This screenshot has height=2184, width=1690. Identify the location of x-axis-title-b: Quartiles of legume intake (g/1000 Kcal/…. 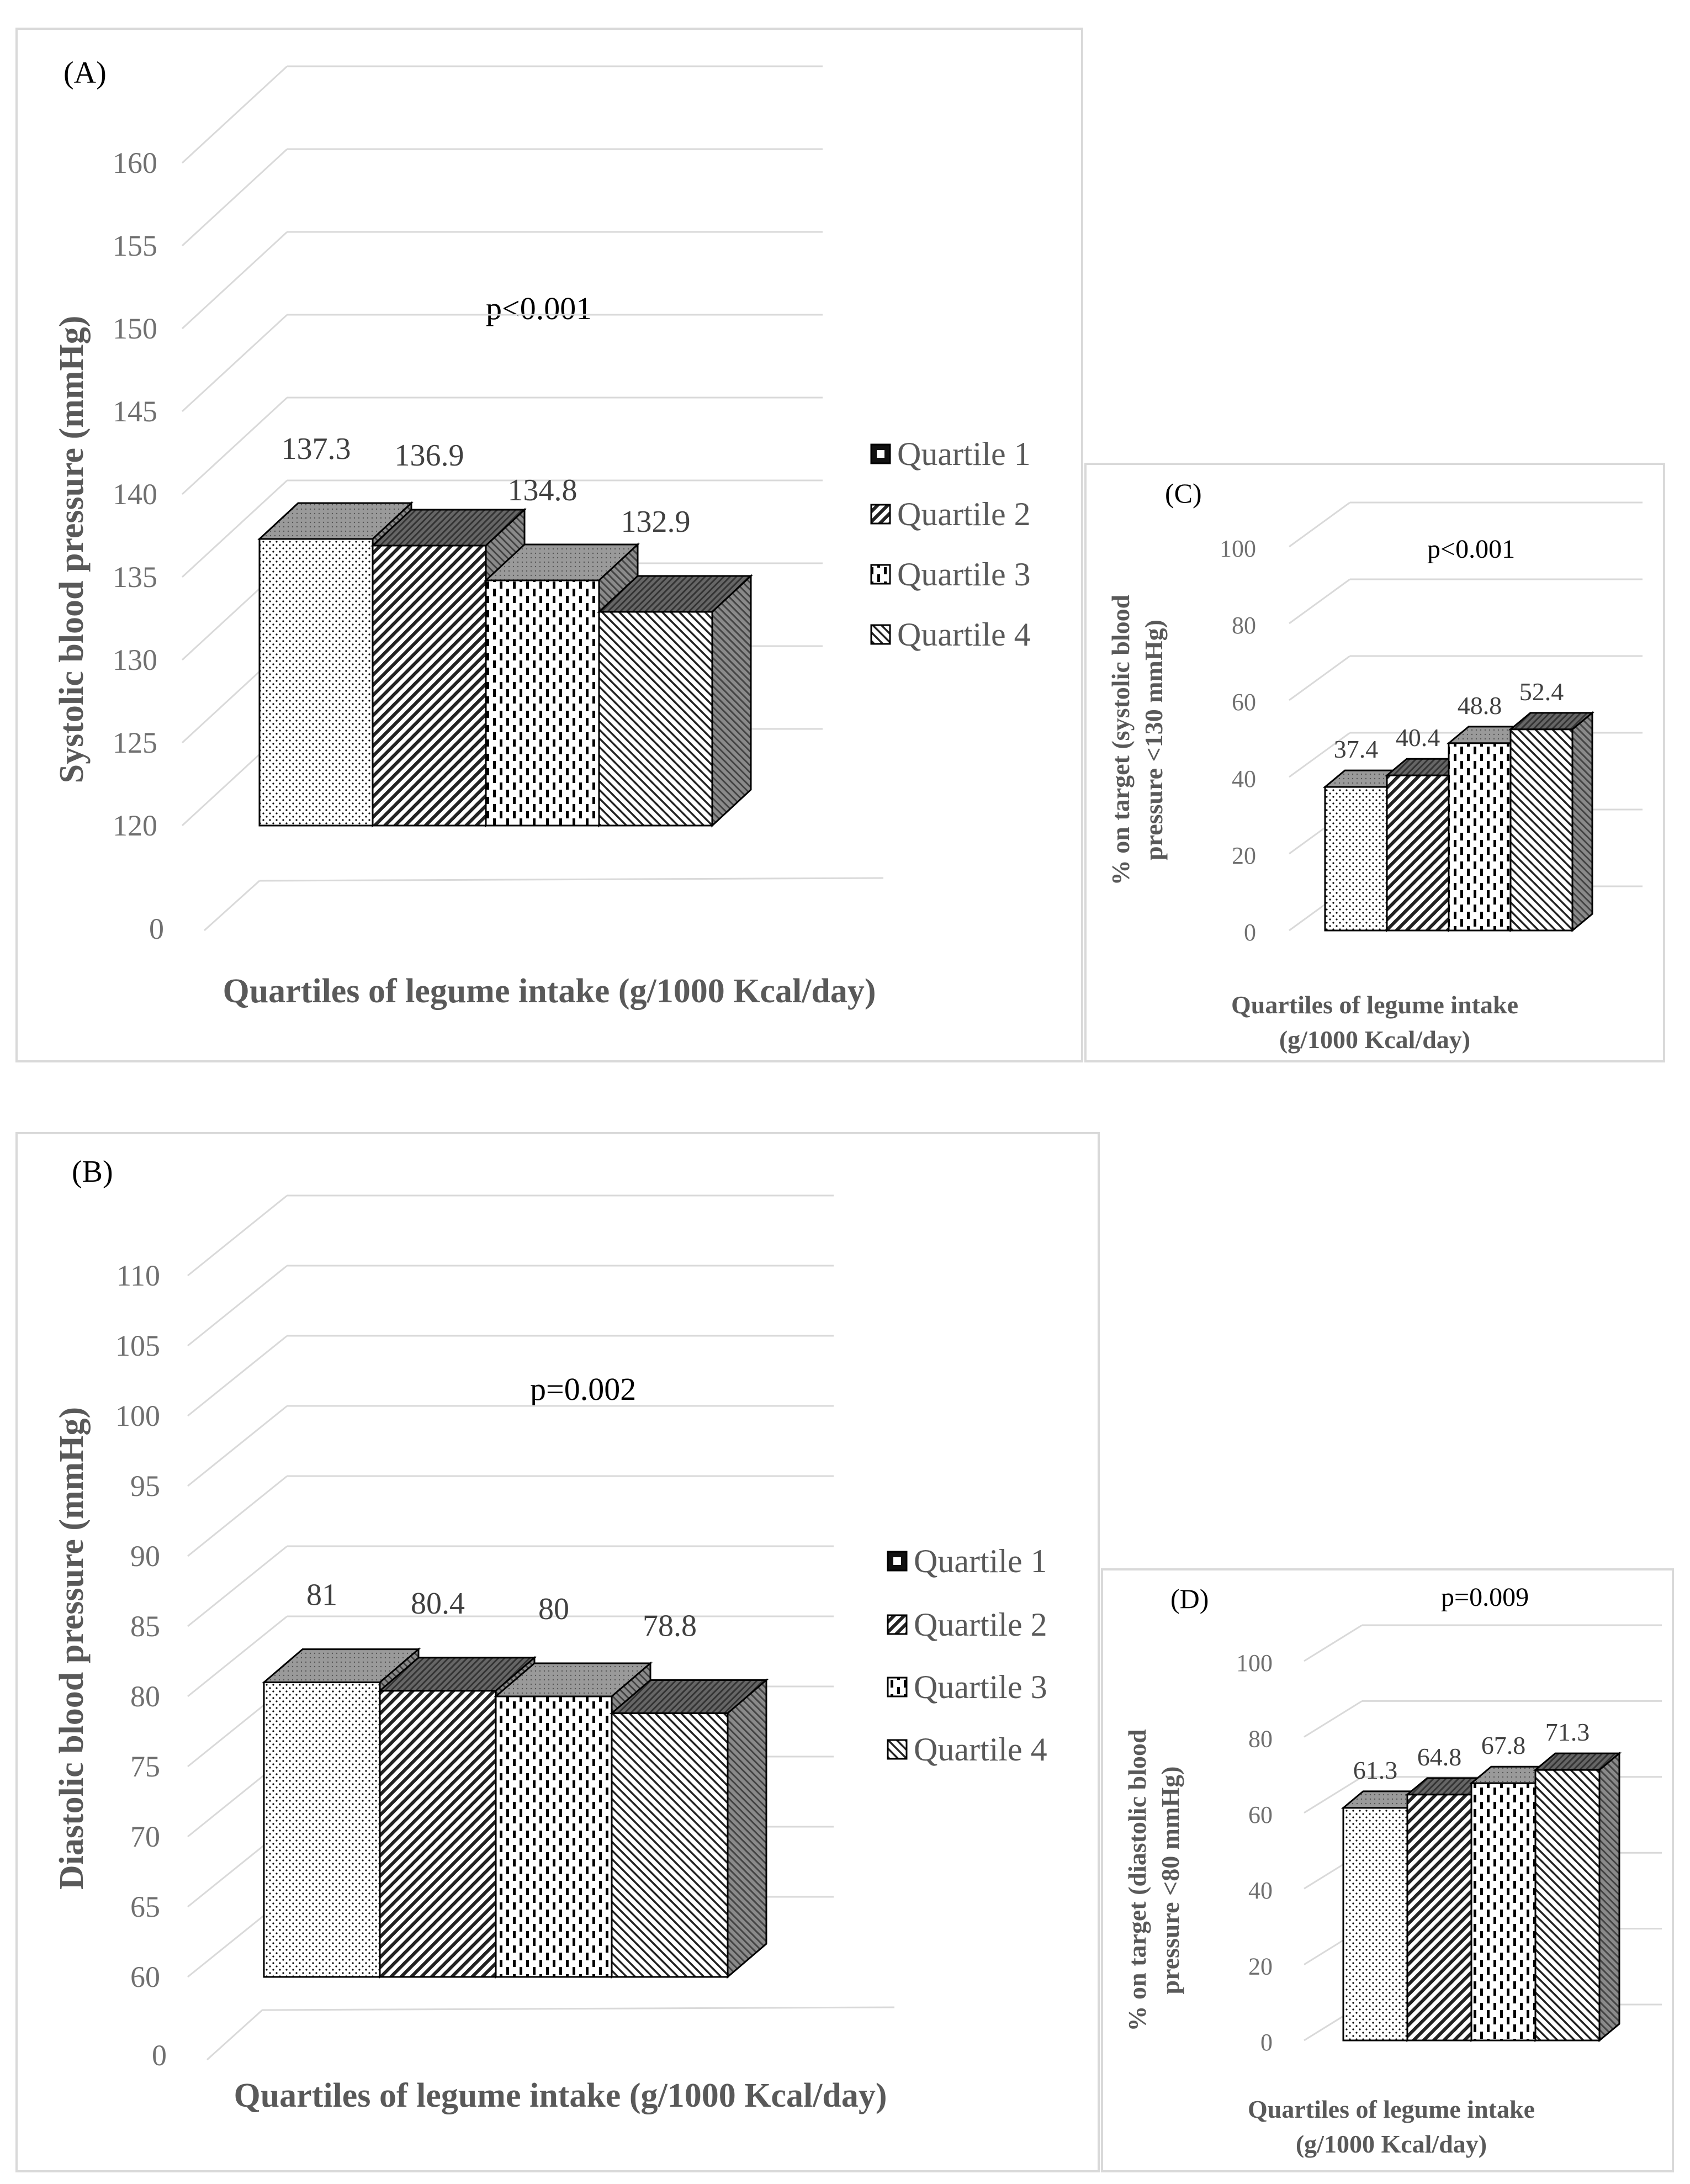
(560, 2095).